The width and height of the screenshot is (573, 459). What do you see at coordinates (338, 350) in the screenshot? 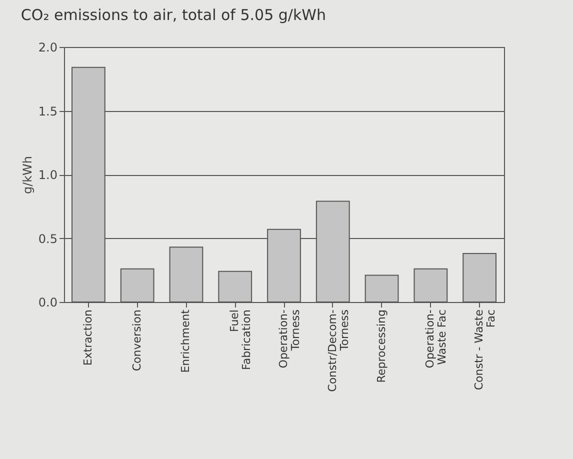
I see `x-tick-label: Constr/Decom- Torness` at bounding box center [338, 350].